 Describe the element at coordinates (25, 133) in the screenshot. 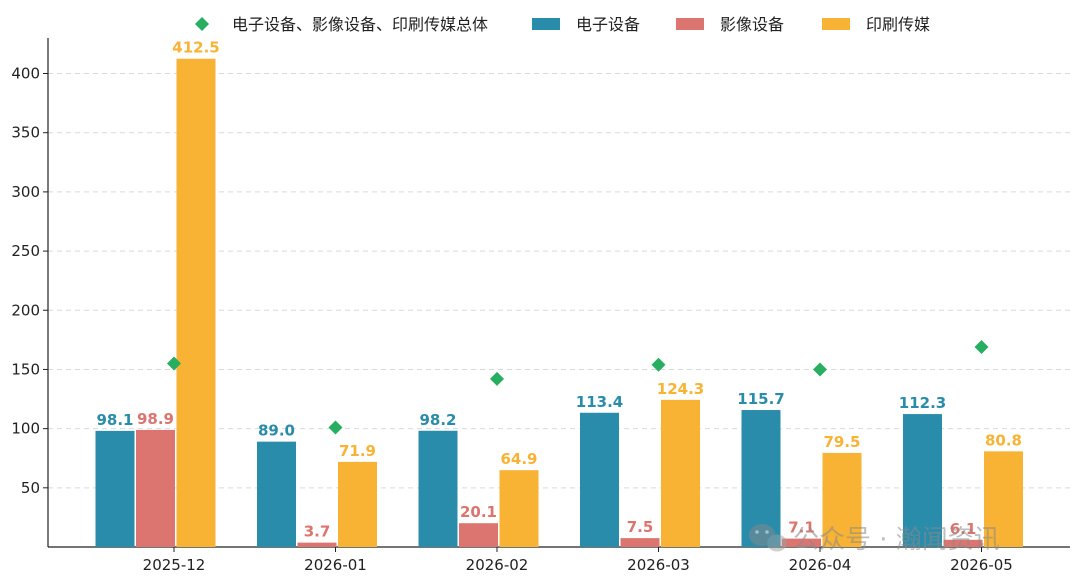

I see `y-tick-label: 350` at that location.